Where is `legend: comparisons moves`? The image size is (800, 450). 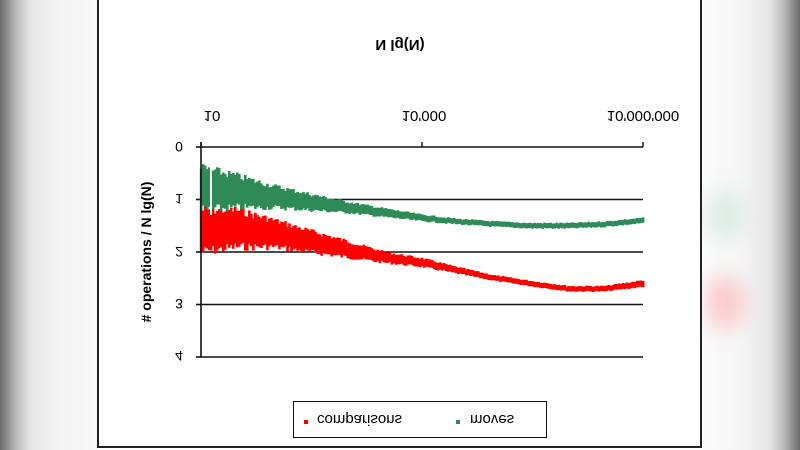 legend: comparisons moves is located at coordinates (420, 419).